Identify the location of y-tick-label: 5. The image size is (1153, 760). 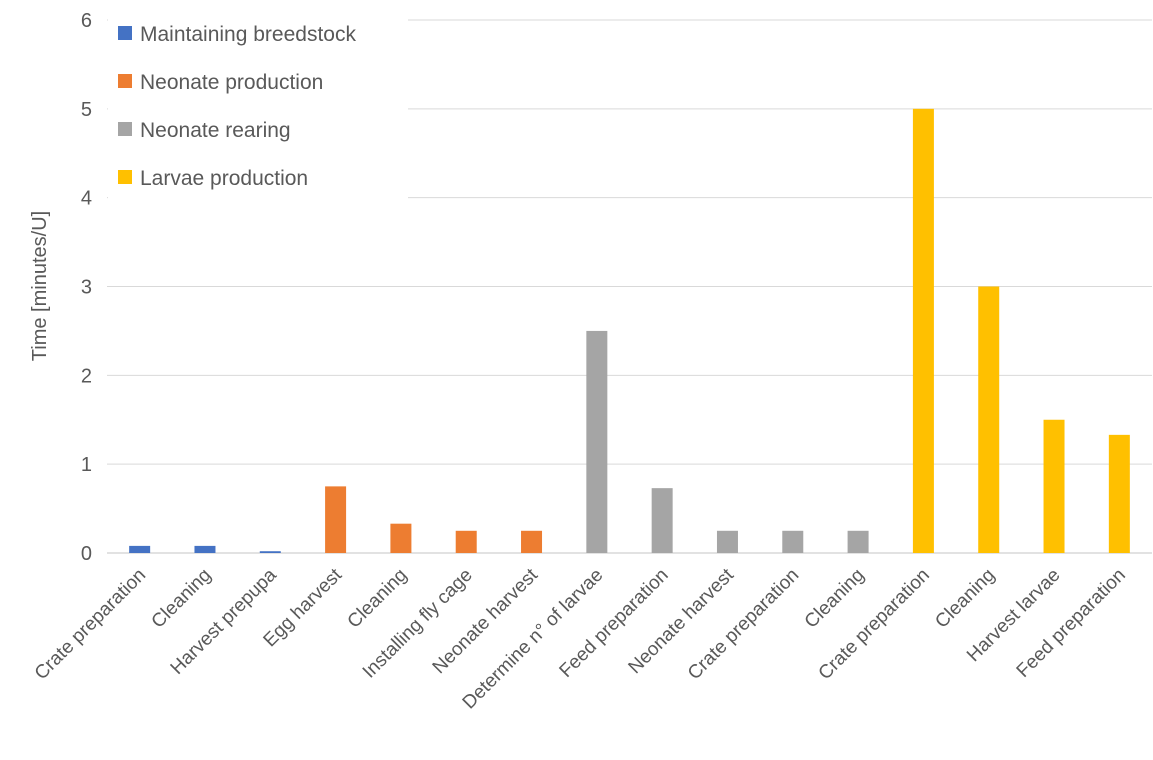
(86, 110).